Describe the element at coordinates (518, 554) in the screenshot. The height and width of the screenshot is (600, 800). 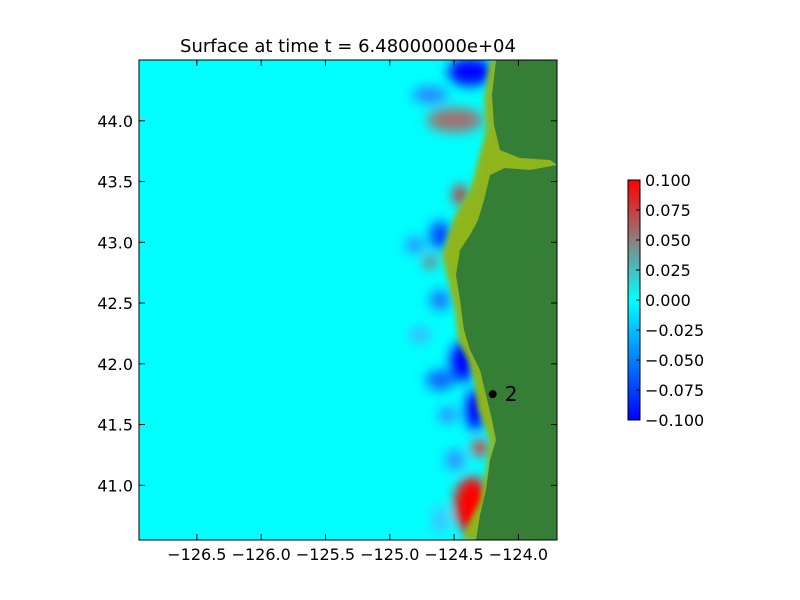
I see `x-tick-label: −124.0` at that location.